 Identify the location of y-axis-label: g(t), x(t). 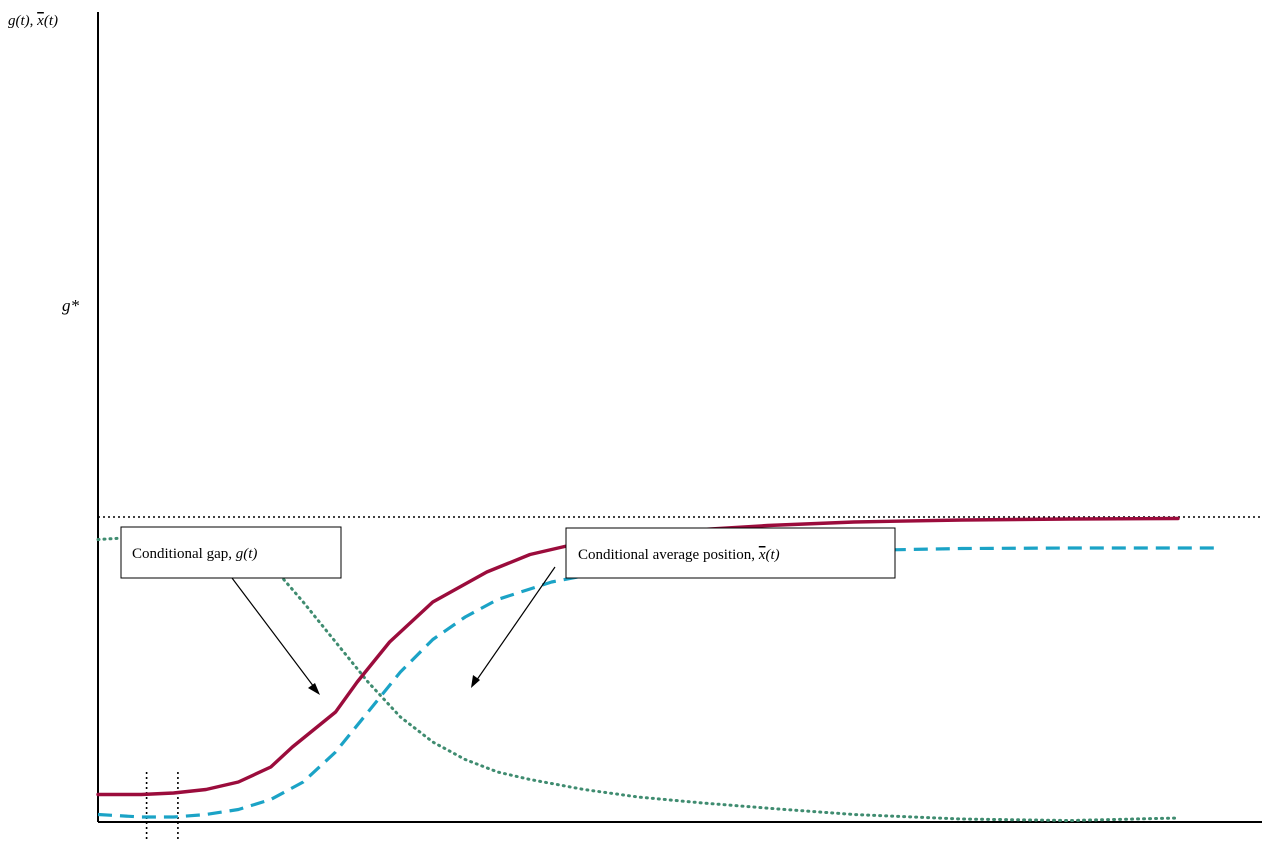
(33, 21).